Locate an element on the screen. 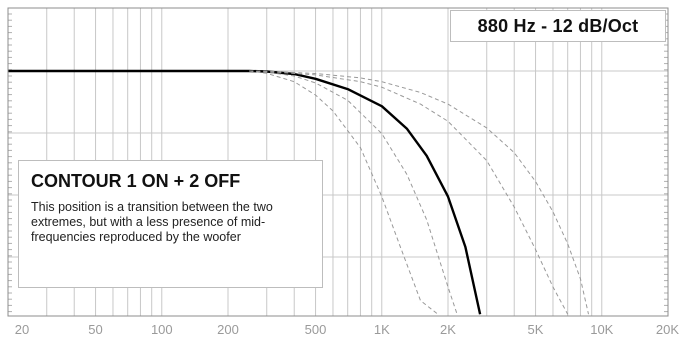 This screenshot has width=680, height=339. chart-title-box: 880 Hz - 12 dB/Oct is located at coordinates (558, 26).